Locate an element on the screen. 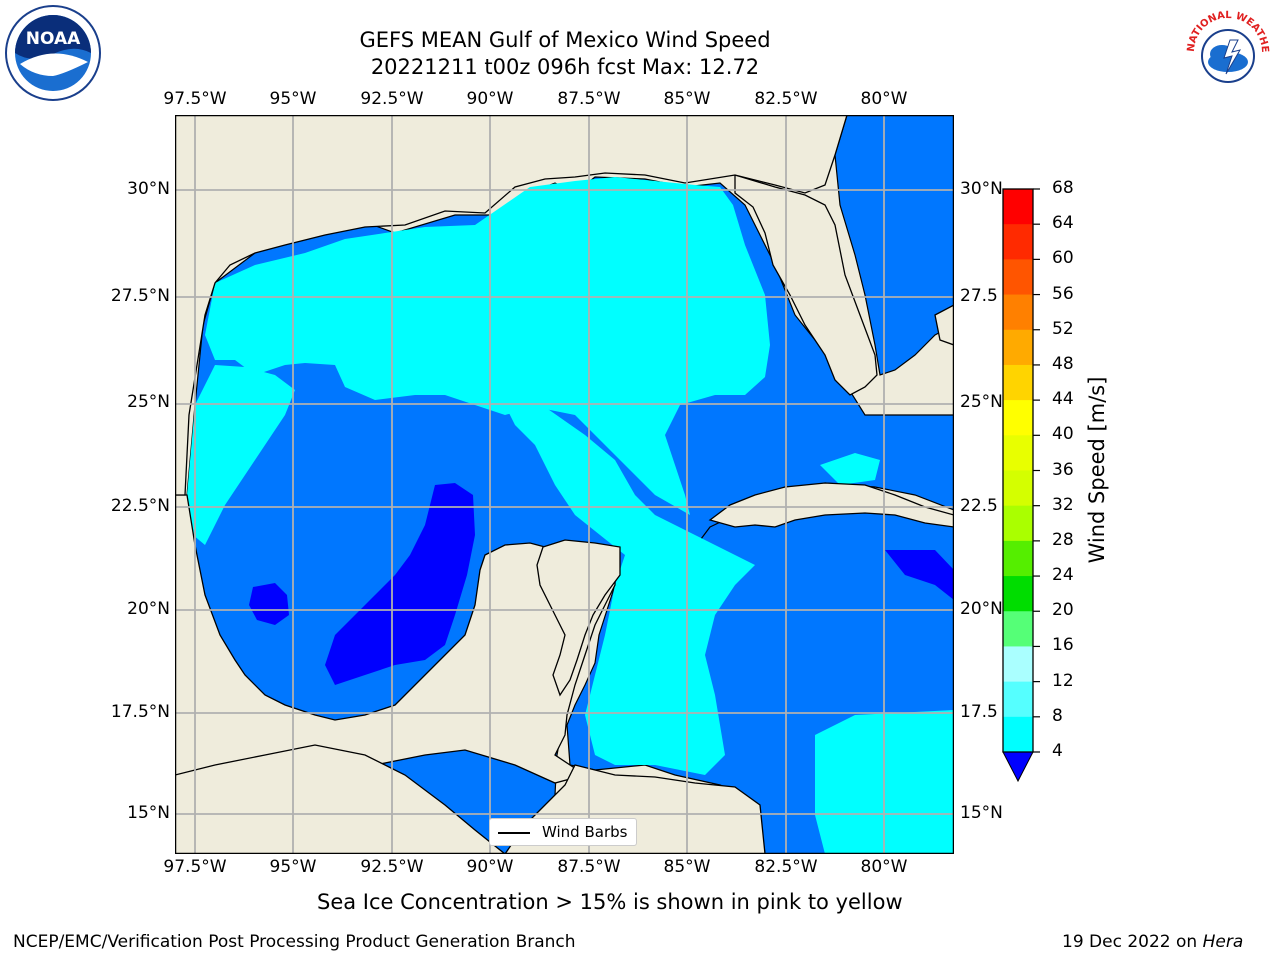 Image resolution: width=1280 pixels, height=960 pixels. noaa-logo-text: NOAA is located at coordinates (53, 39).